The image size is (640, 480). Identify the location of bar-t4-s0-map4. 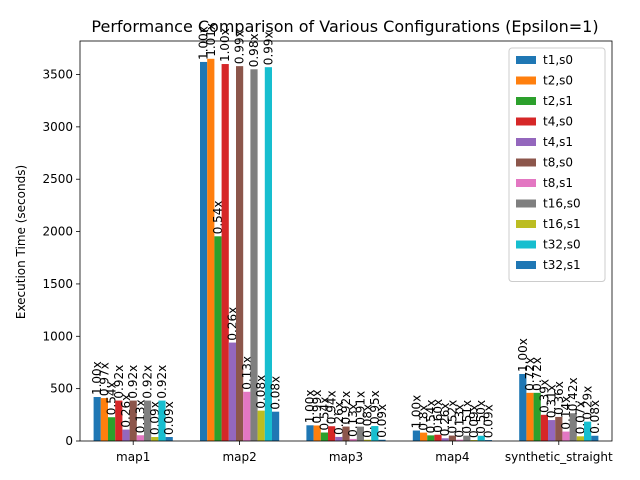
(438, 437).